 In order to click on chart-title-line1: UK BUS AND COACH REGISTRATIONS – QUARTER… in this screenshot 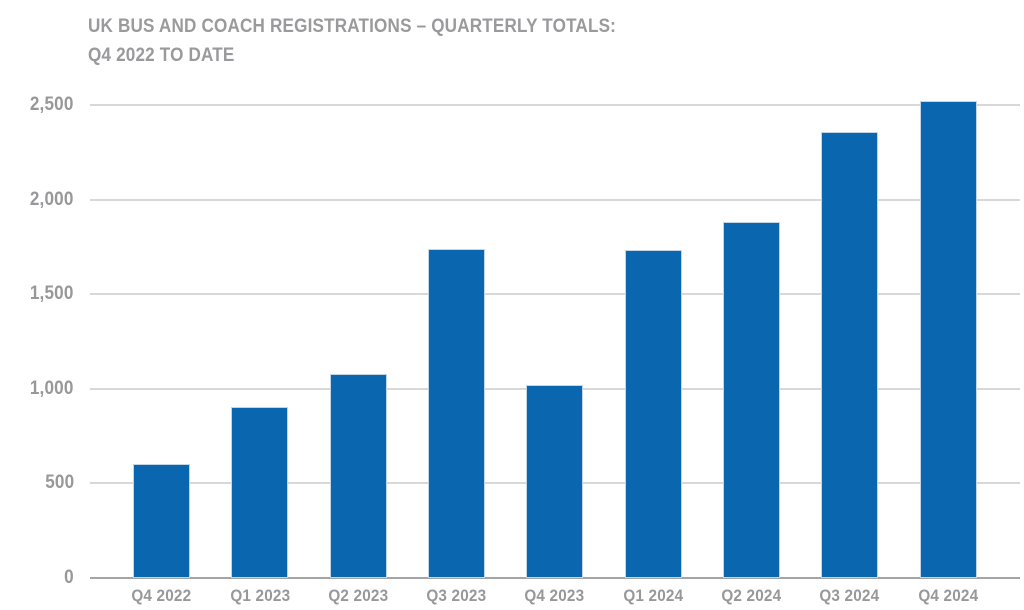, I will do `click(352, 26)`.